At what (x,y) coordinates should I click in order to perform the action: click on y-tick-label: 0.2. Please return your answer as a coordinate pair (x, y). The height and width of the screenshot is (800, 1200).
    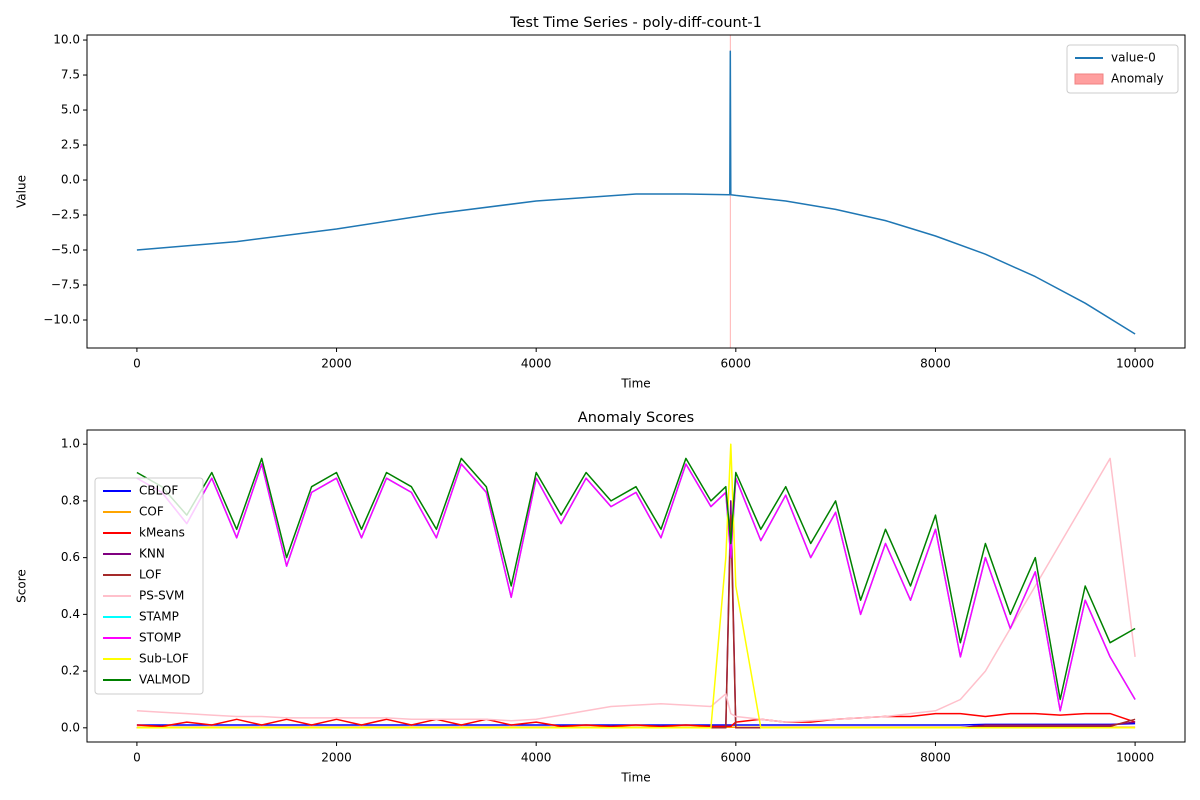
    Looking at the image, I should click on (70, 671).